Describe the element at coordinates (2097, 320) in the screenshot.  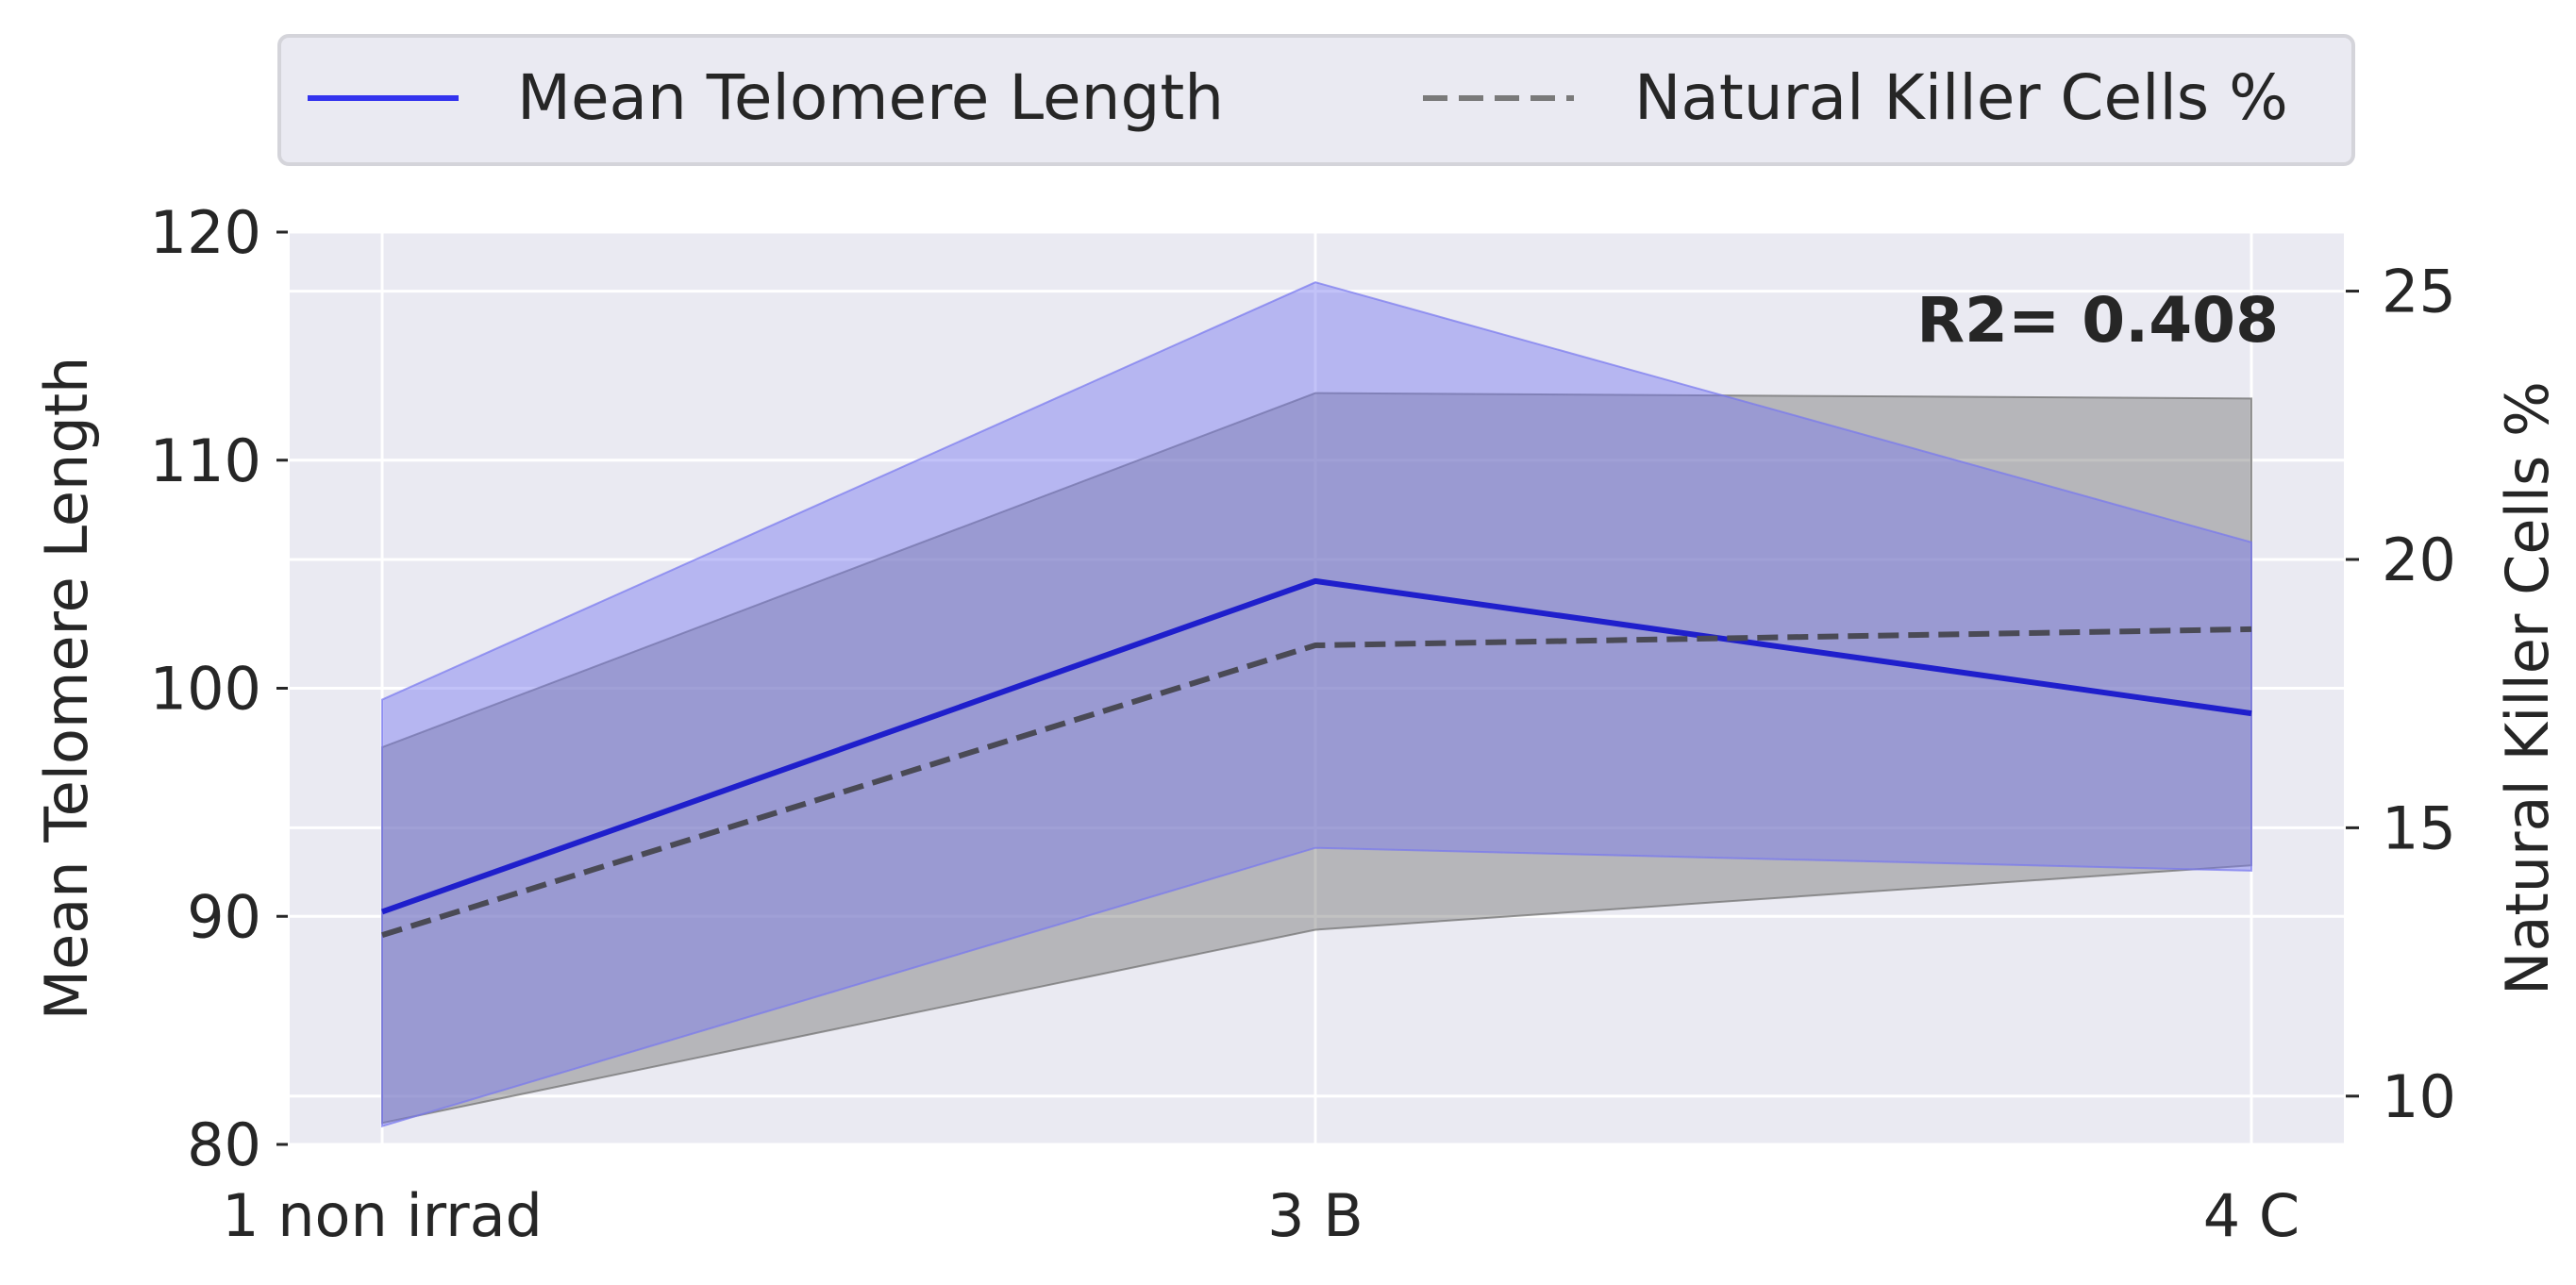
I see `r2-annotation: R2= 0.408` at that location.